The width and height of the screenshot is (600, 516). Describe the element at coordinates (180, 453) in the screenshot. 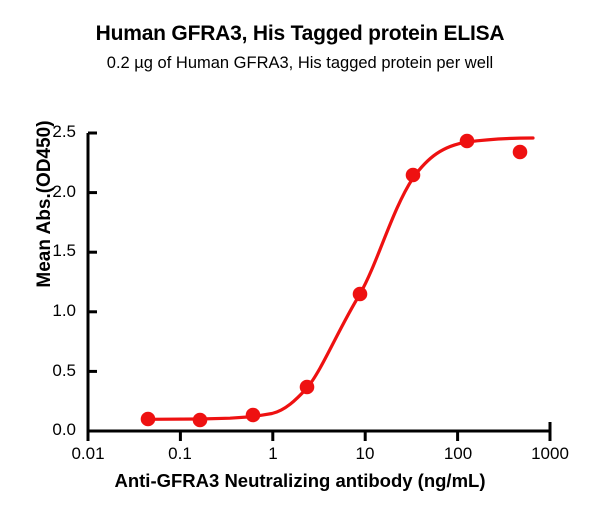

I see `x-tick-label-0-1: 0.1` at that location.